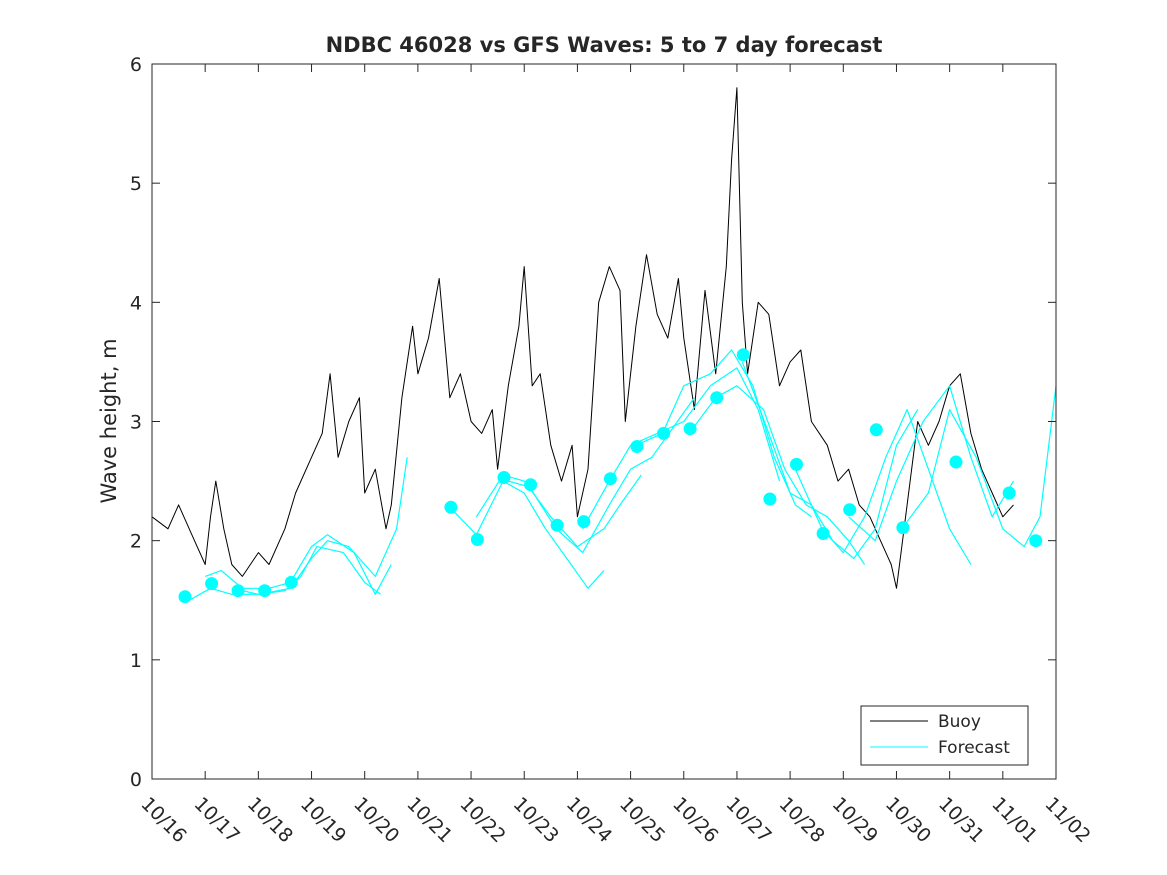 This screenshot has width=1167, height=875. What do you see at coordinates (136, 661) in the screenshot?
I see `y-tick-label: 1` at bounding box center [136, 661].